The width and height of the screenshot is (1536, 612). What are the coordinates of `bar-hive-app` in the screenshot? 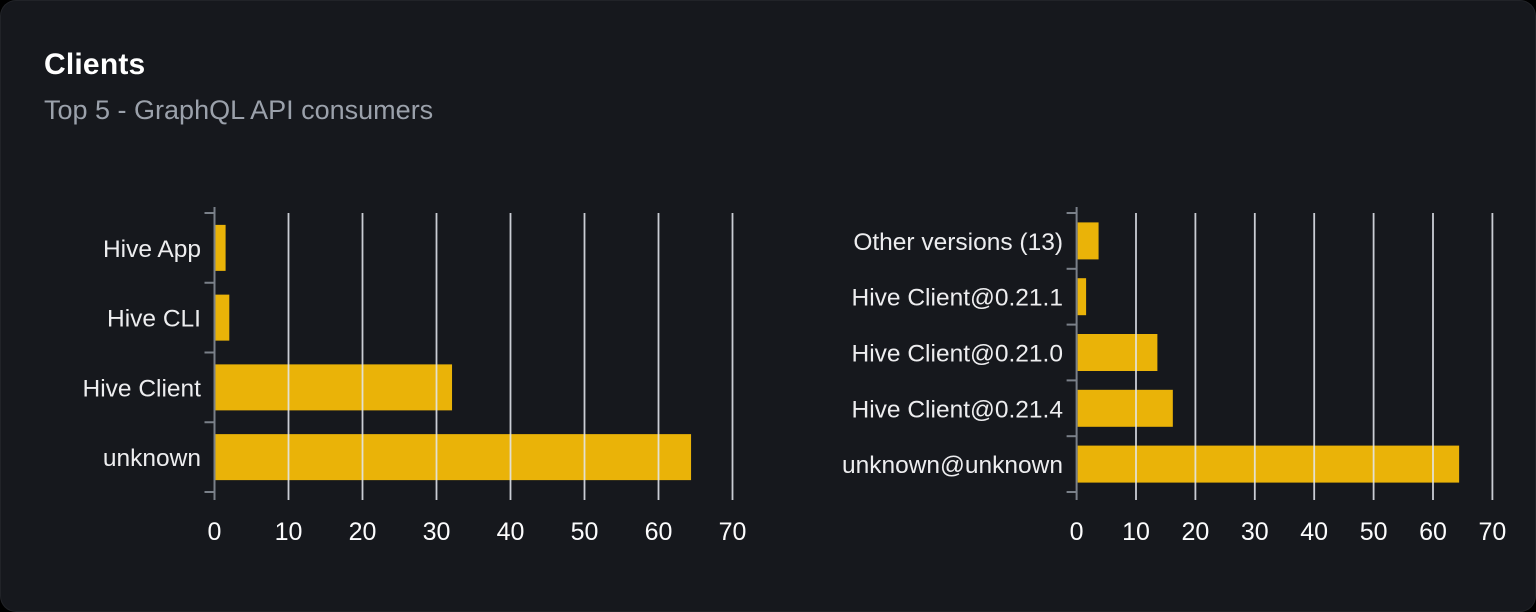 It's located at (220, 247).